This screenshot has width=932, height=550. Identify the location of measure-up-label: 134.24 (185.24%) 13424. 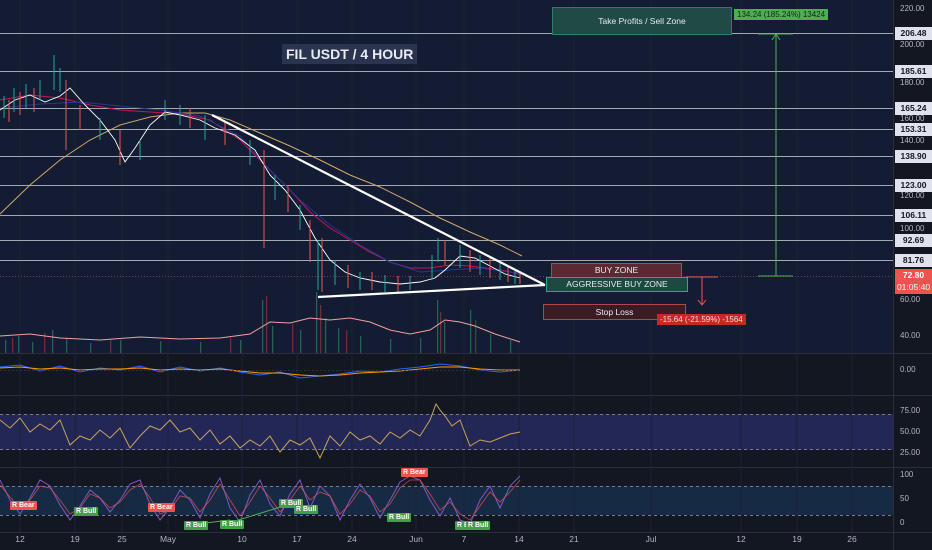
(781, 14).